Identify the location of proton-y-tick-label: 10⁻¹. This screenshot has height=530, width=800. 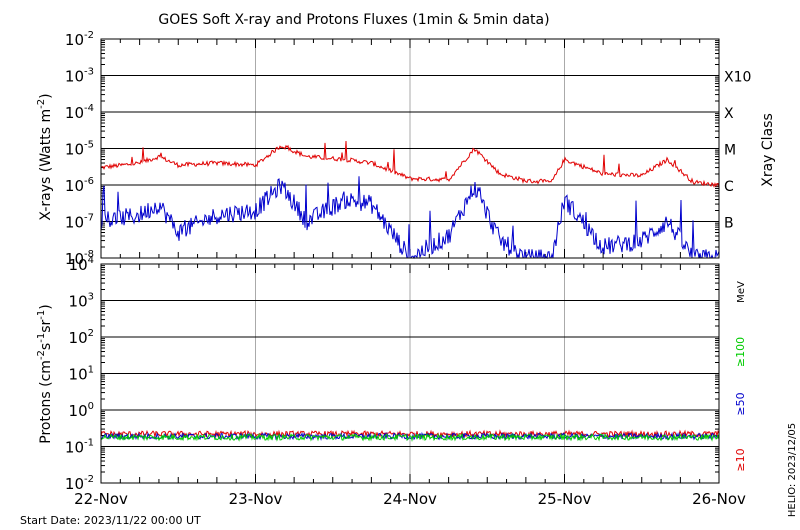
(79, 447).